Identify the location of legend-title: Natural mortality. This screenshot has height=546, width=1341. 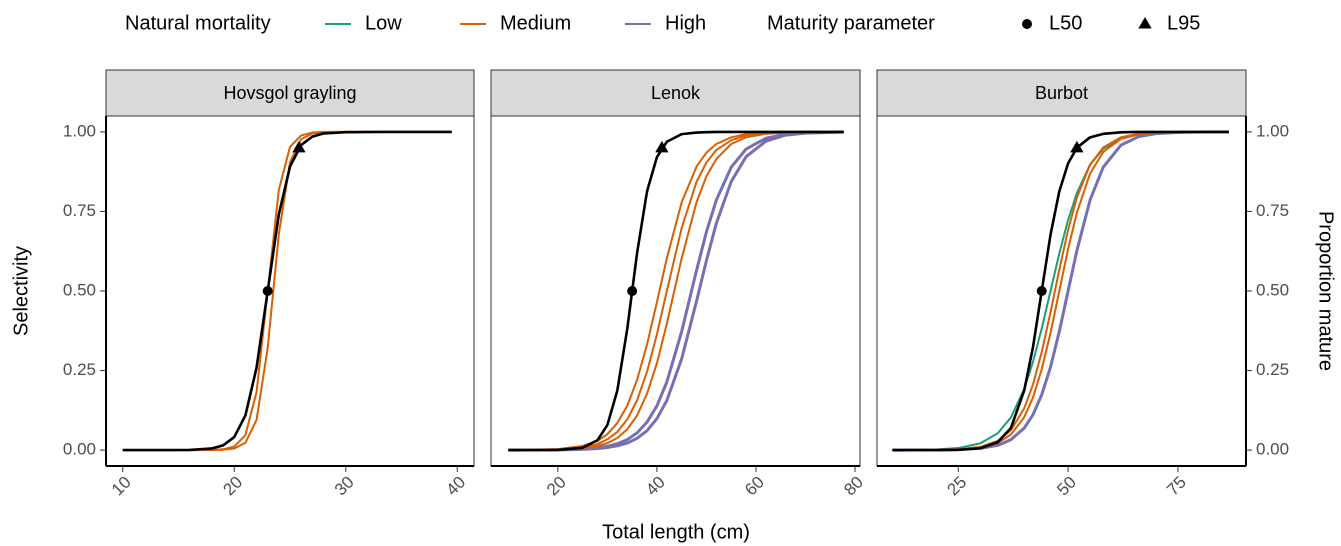
(198, 23).